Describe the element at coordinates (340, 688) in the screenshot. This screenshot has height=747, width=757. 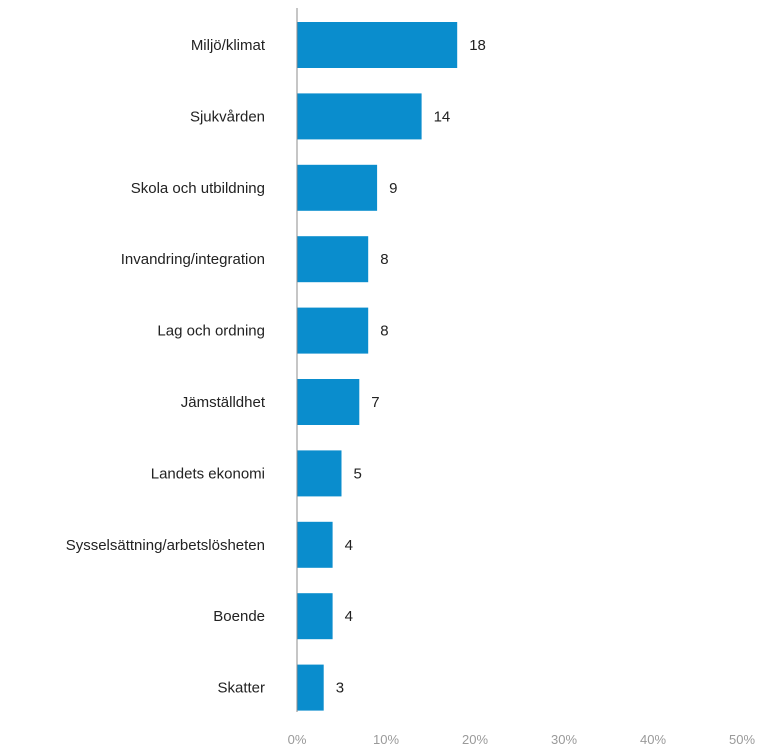
I see `bar-value-label: 3` at that location.